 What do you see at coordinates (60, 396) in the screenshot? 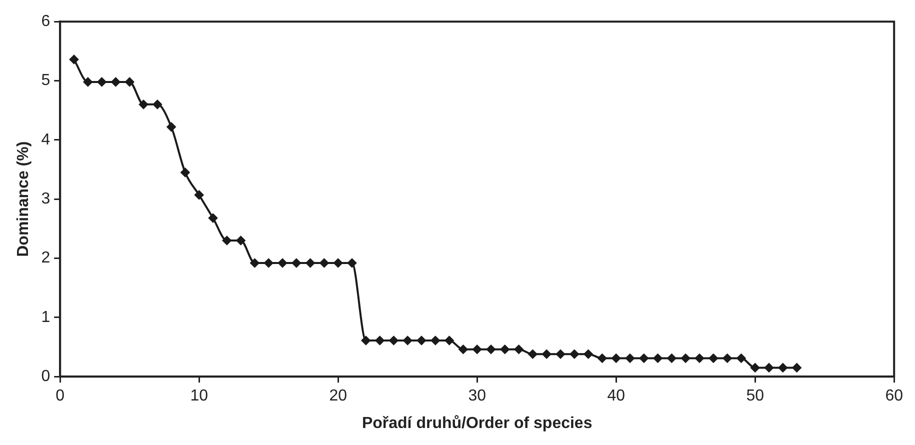
I see `x-tick-label: 0` at bounding box center [60, 396].